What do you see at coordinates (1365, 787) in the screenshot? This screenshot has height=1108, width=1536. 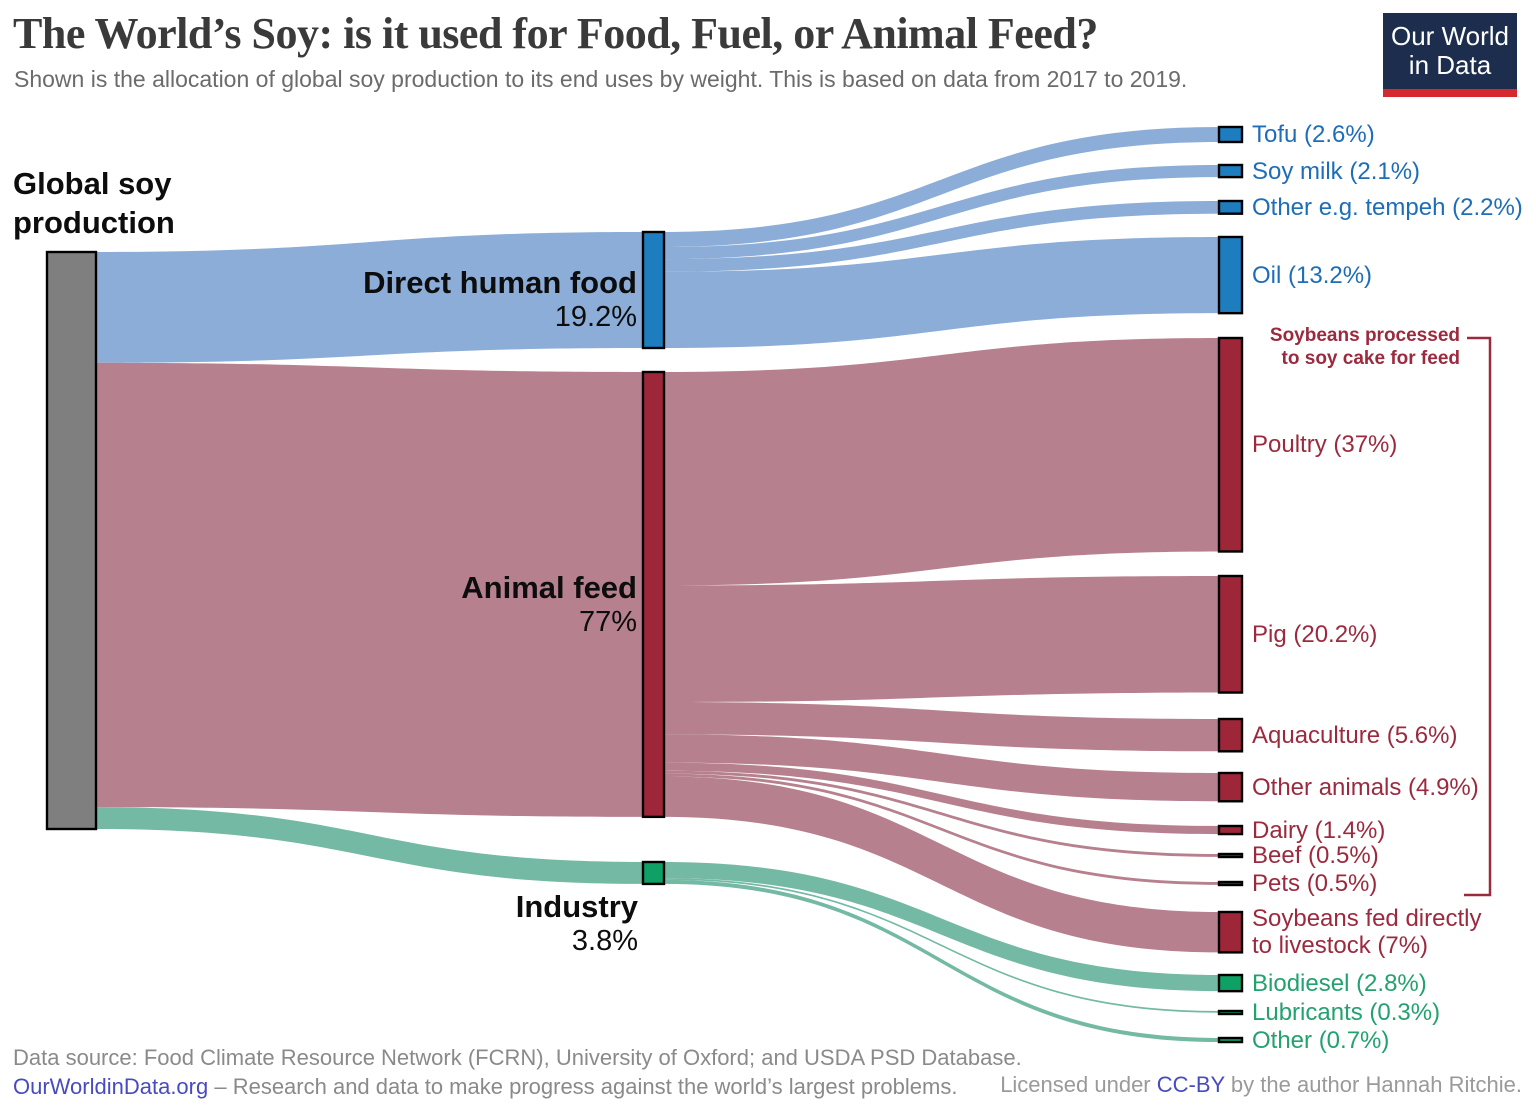 I see `end-label-other-animals: Other animals (4.9%)` at bounding box center [1365, 787].